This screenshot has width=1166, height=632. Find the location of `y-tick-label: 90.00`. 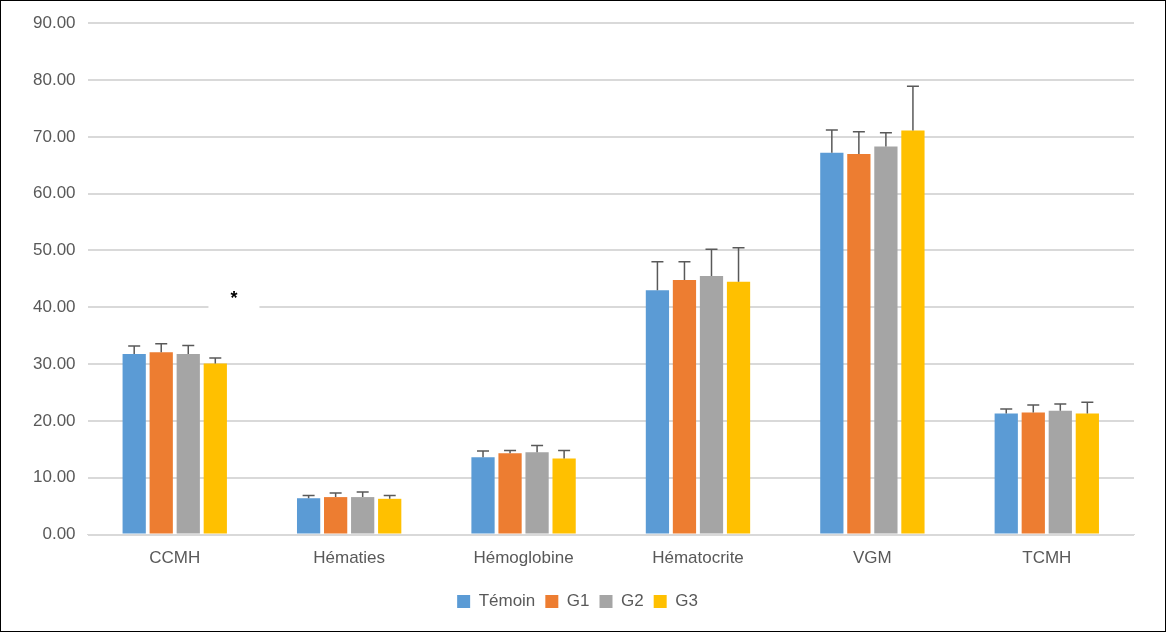

y-tick-label: 90.00 is located at coordinates (54, 22).